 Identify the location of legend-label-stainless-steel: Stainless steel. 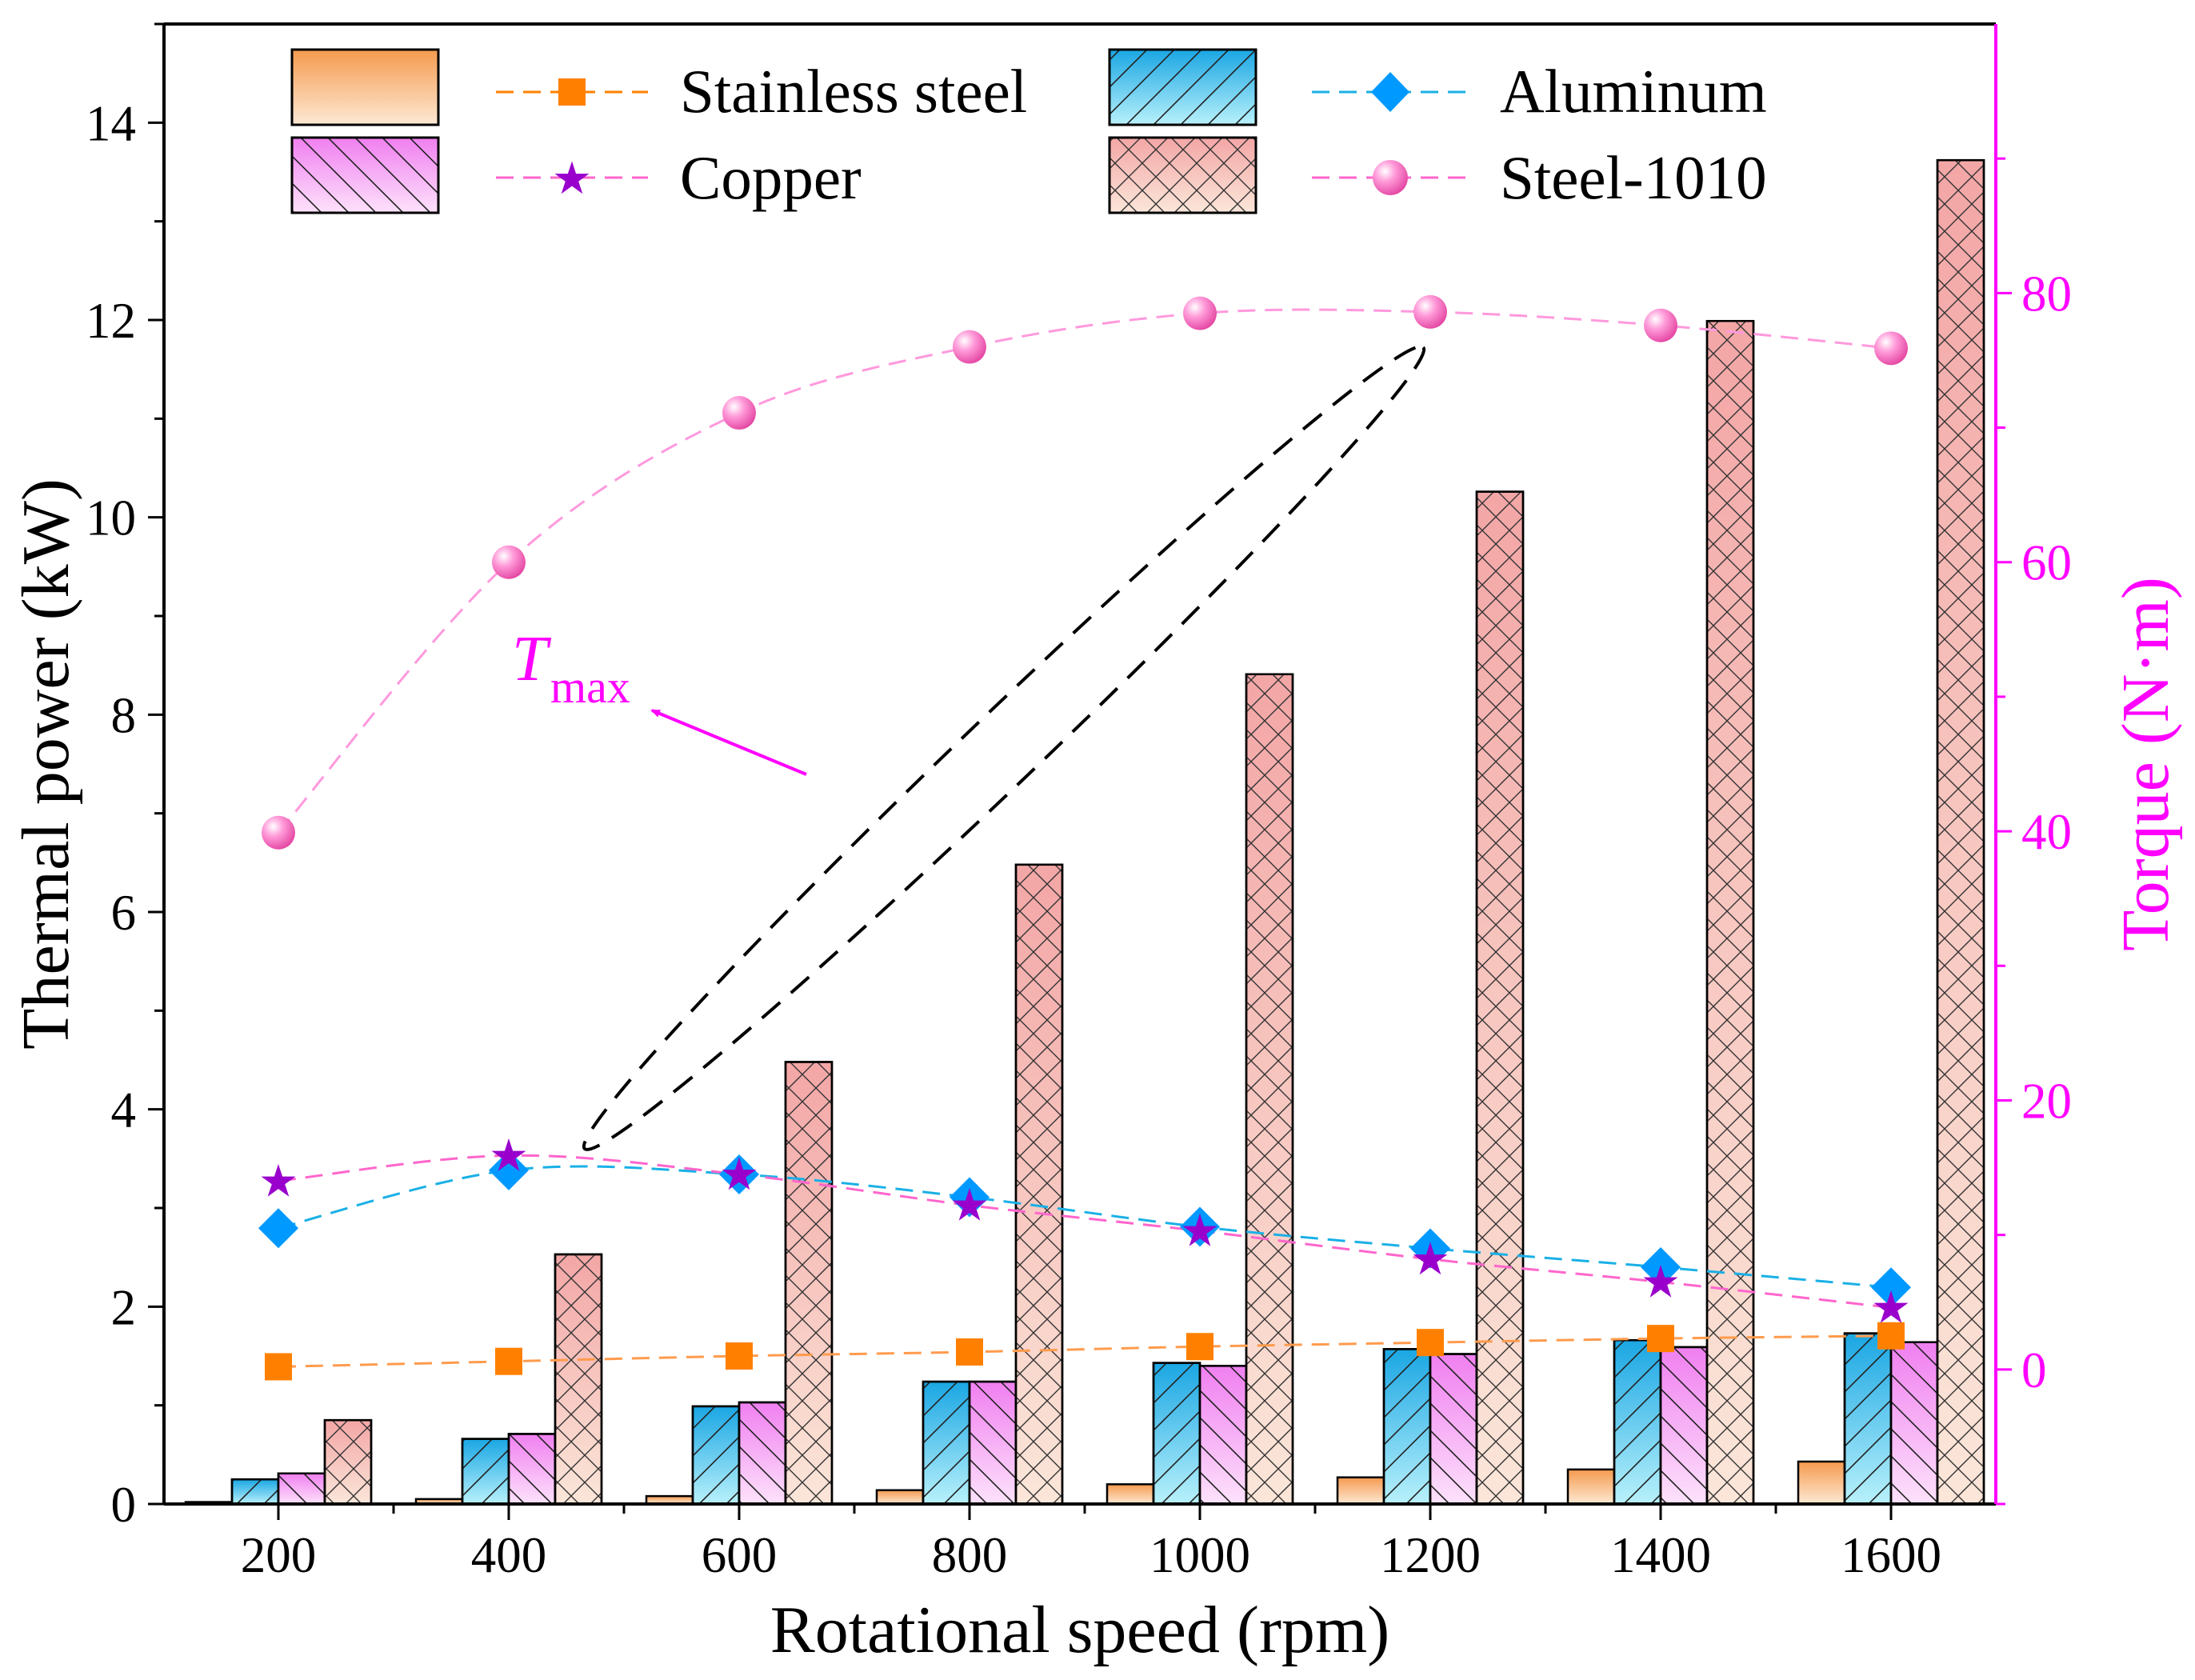
(853, 91).